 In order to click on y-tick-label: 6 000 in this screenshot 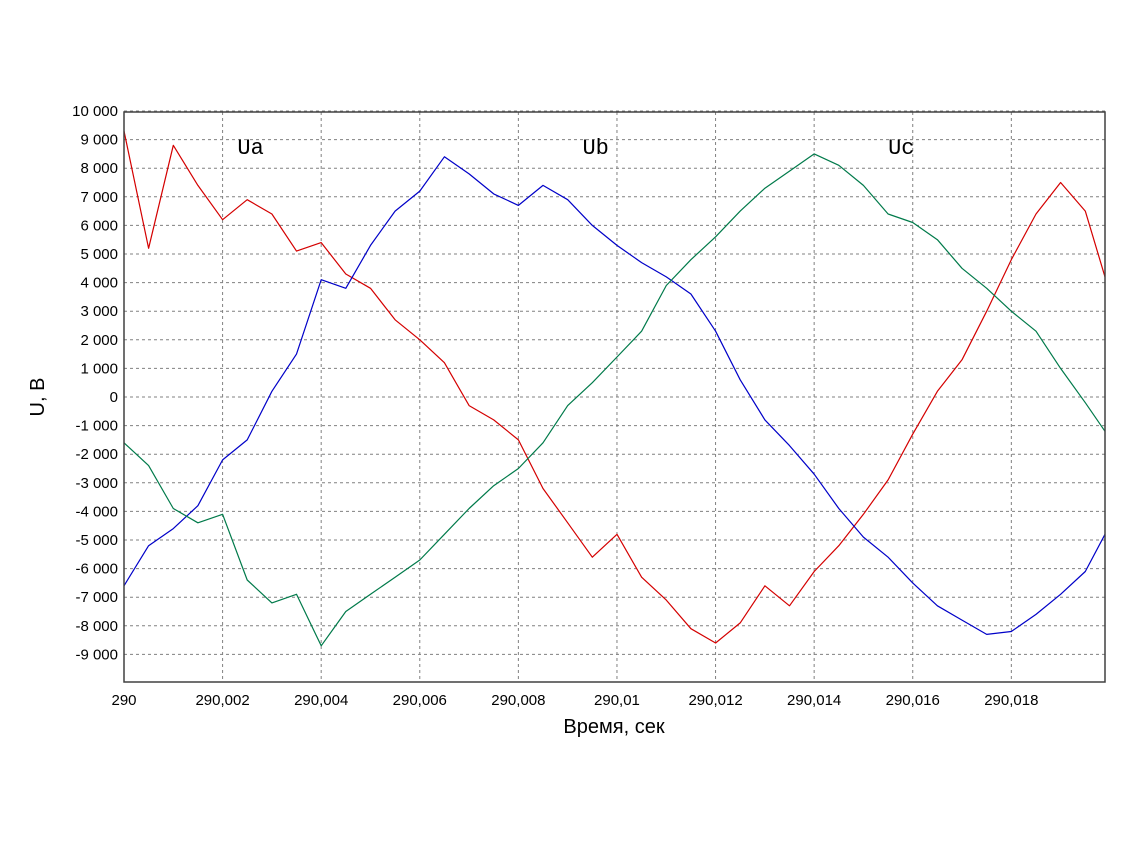, I will do `click(99, 225)`.